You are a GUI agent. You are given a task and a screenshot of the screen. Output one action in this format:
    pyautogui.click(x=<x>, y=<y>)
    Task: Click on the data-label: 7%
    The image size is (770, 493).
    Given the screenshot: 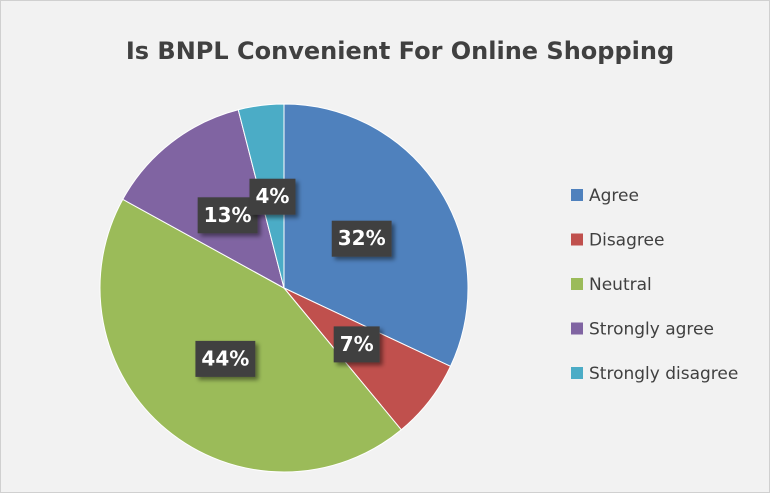 What is the action you would take?
    pyautogui.click(x=357, y=344)
    